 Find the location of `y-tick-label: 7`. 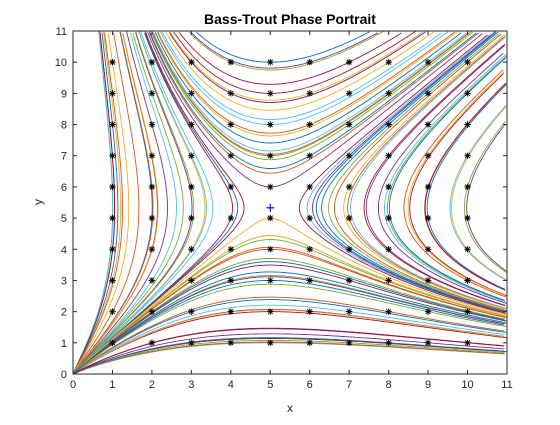

y-tick-label: 7 is located at coordinates (64, 157).